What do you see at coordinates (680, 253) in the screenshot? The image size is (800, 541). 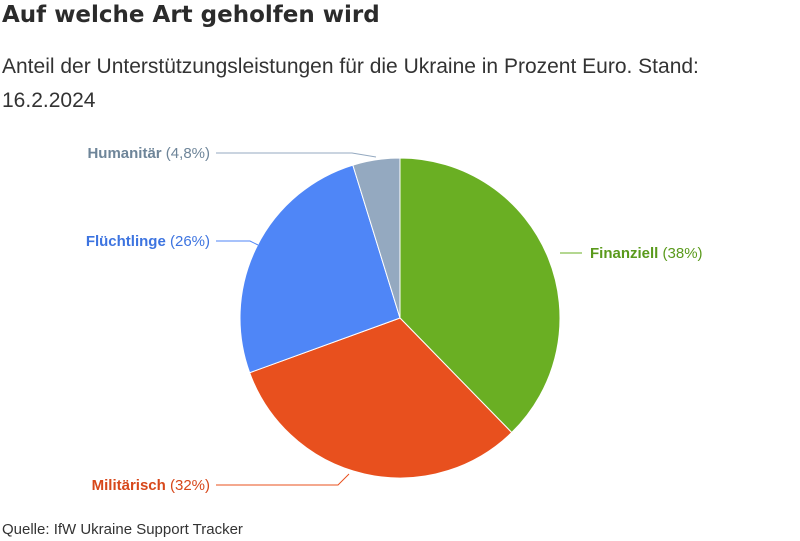 I see `slice-label-value: (38%)` at bounding box center [680, 253].